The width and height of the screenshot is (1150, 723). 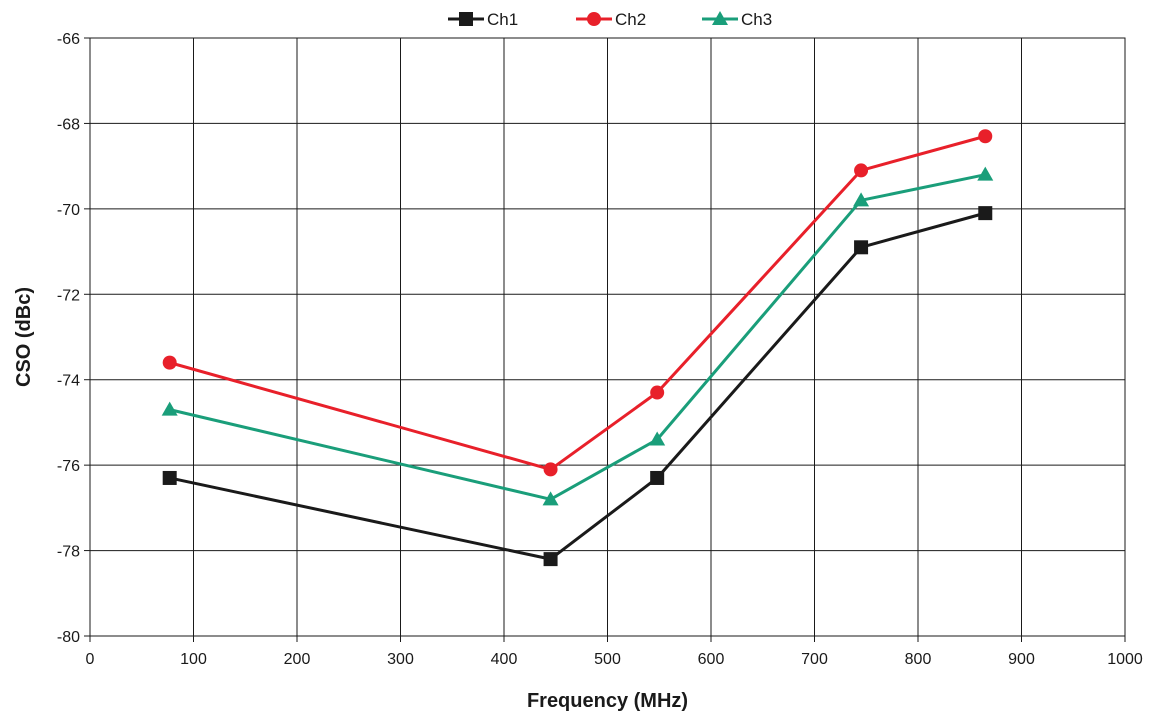 I want to click on y-tick-label: -80, so click(x=68, y=637).